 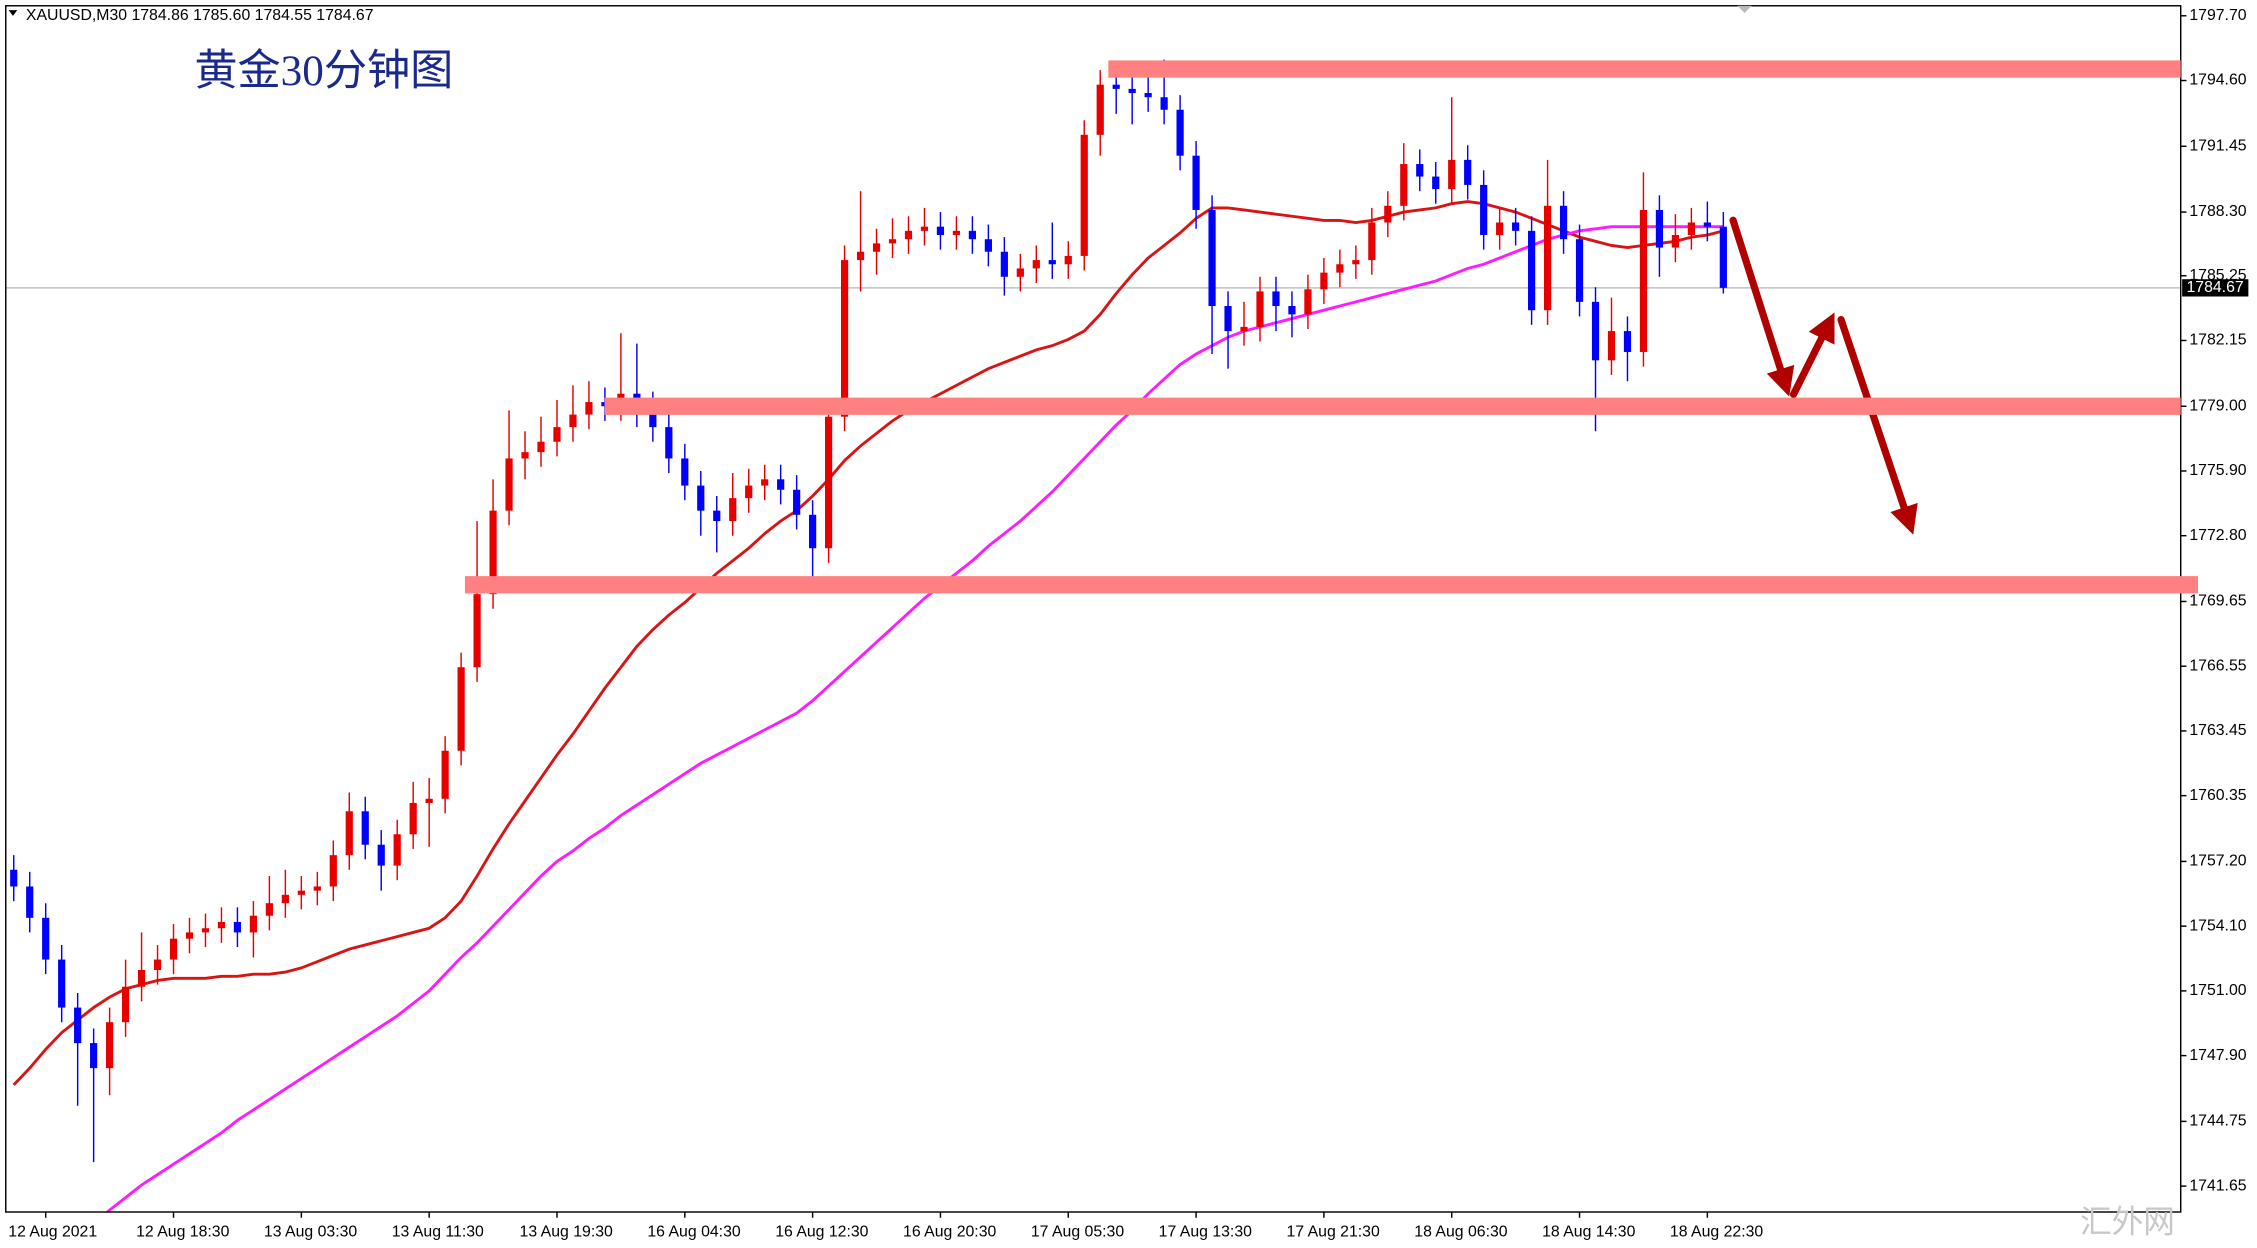 What do you see at coordinates (566, 1231) in the screenshot?
I see `x-tick-label: 13 Aug 19:30` at bounding box center [566, 1231].